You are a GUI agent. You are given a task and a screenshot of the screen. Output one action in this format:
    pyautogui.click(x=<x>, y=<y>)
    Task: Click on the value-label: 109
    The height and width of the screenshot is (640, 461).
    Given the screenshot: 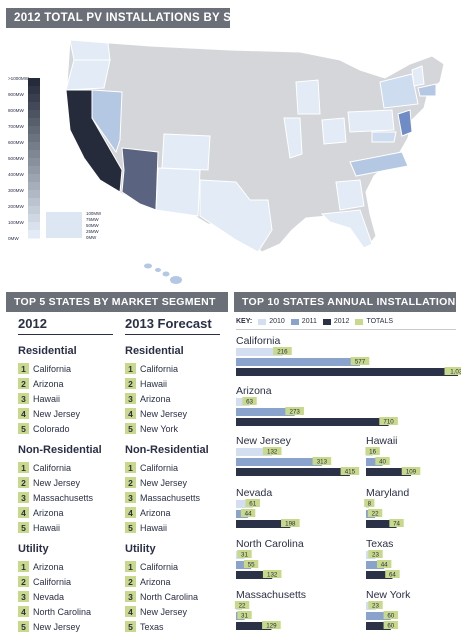 What is the action you would take?
    pyautogui.click(x=411, y=471)
    